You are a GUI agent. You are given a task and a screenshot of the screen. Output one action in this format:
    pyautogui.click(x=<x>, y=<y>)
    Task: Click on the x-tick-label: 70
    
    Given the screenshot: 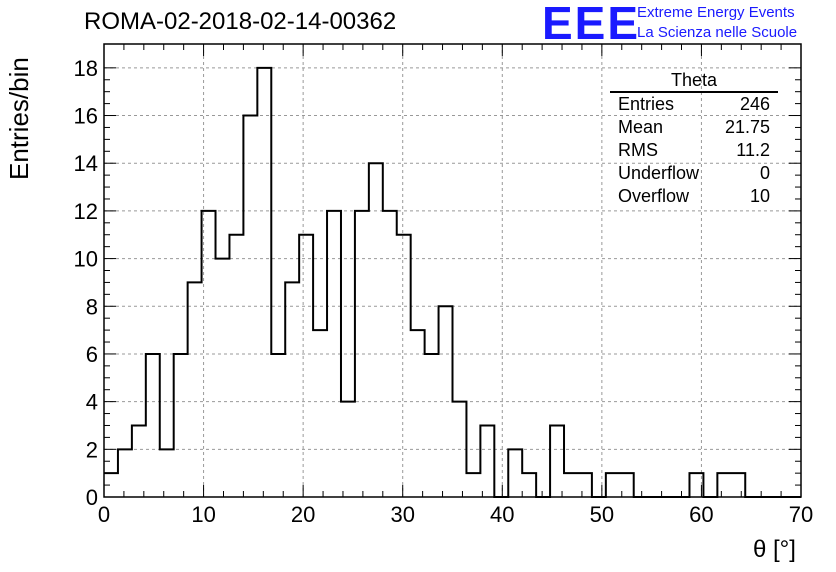 What is the action you would take?
    pyautogui.click(x=801, y=514)
    